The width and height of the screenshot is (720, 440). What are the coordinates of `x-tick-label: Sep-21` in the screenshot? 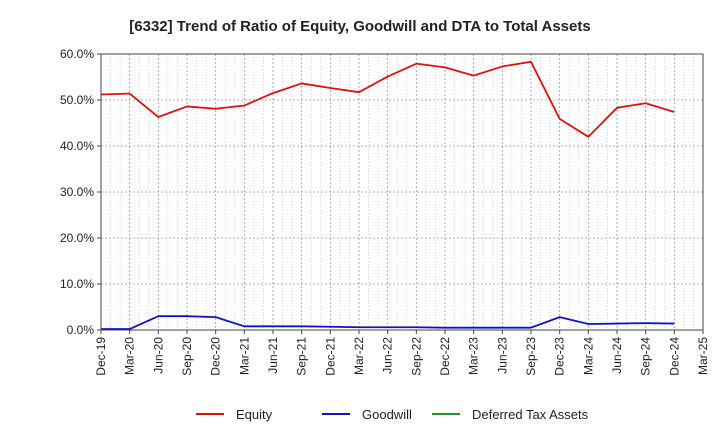 It's located at (302, 356).